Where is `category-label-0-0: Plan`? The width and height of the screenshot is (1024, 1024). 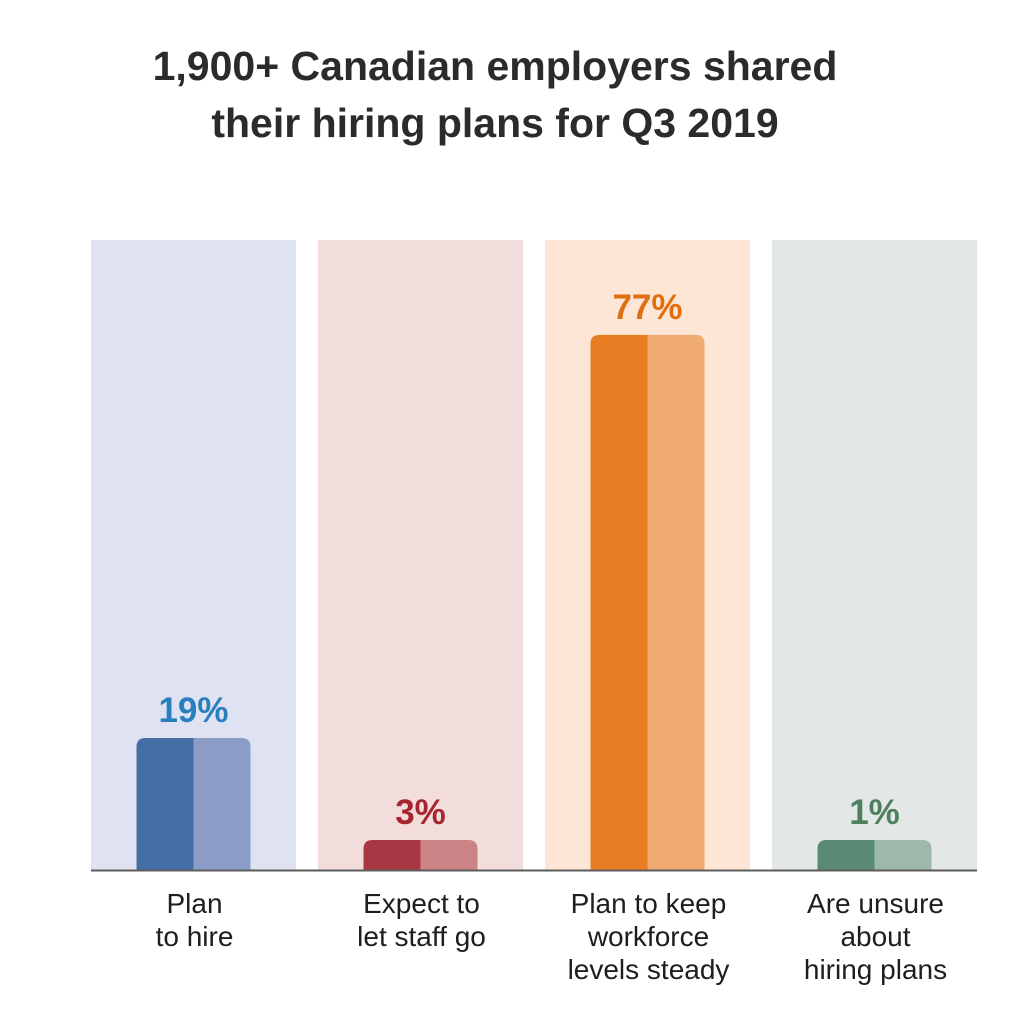 category-label-0-0: Plan is located at coordinates (194, 903).